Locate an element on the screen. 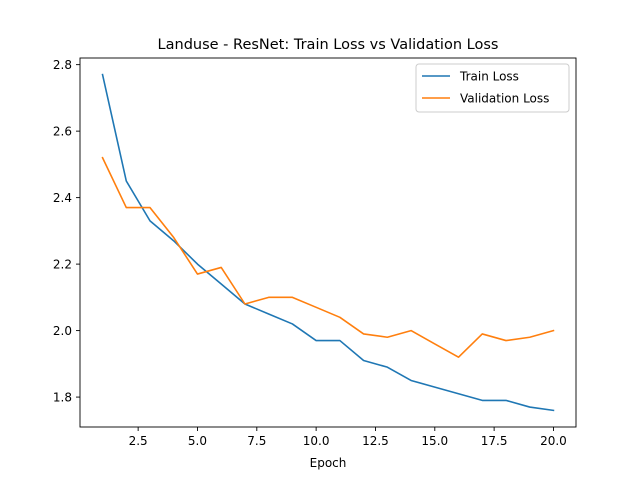 This screenshot has width=640, height=480. y-tick-label: 2.0 is located at coordinates (62, 331).